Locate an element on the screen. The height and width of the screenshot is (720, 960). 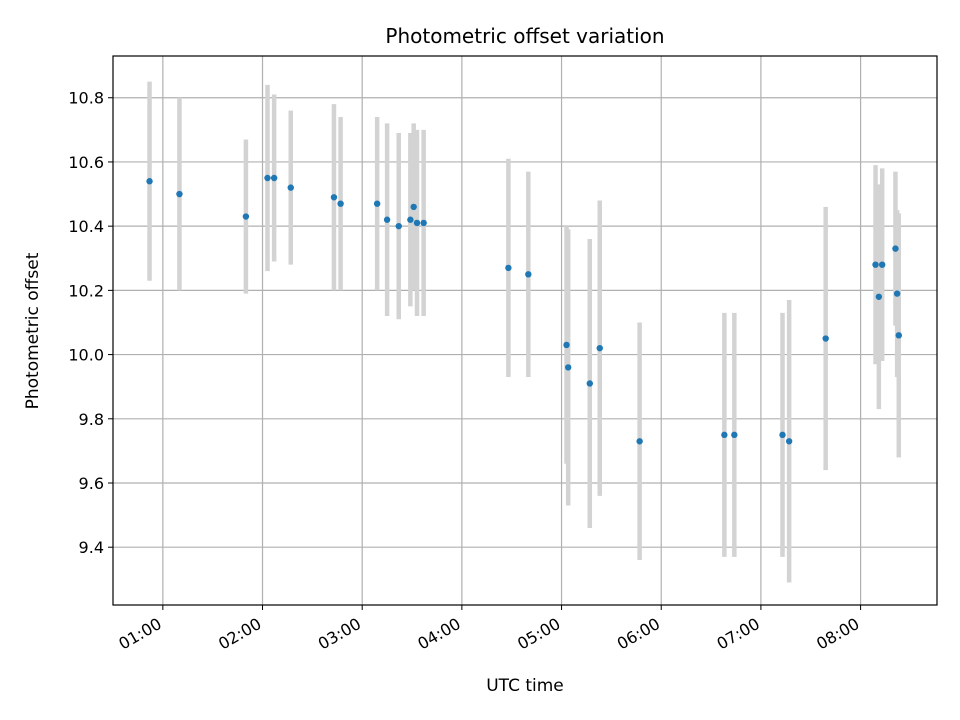
y-tick-label: 9.4 is located at coordinates (91, 547).